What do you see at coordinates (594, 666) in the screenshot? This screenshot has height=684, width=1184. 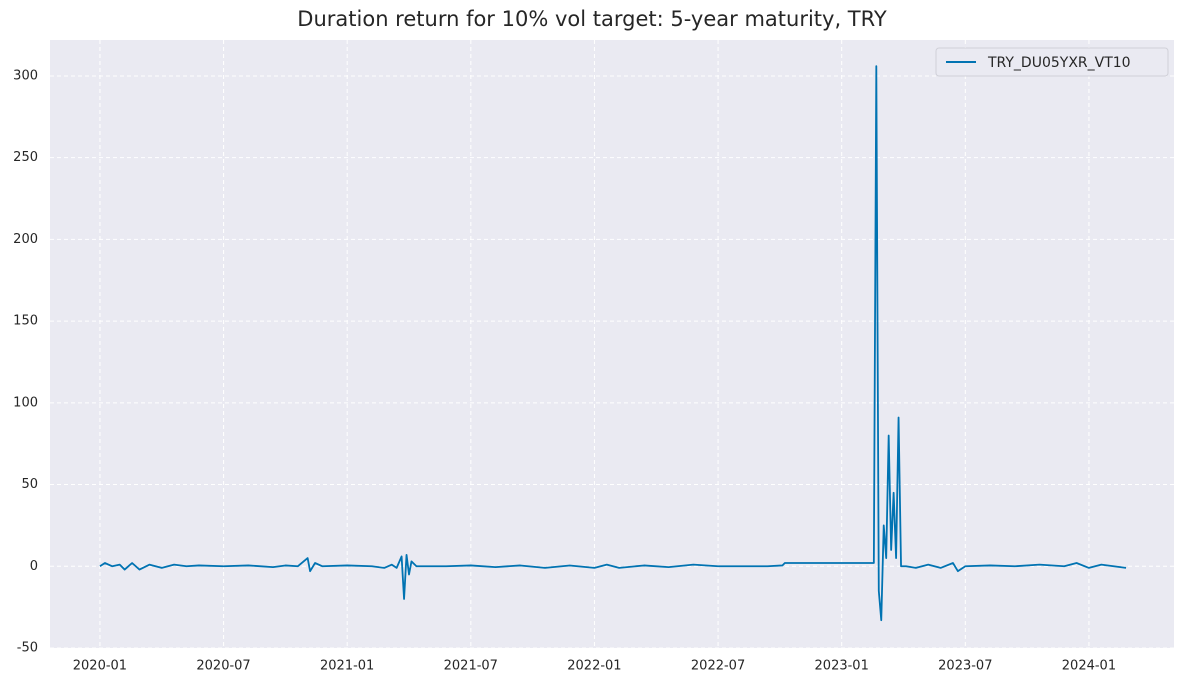 I see `x-tick-label: 2022-01` at bounding box center [594, 666].